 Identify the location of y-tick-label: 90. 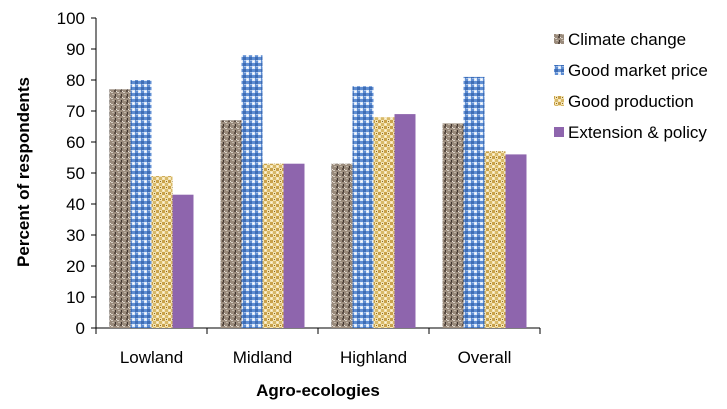
(75, 49).